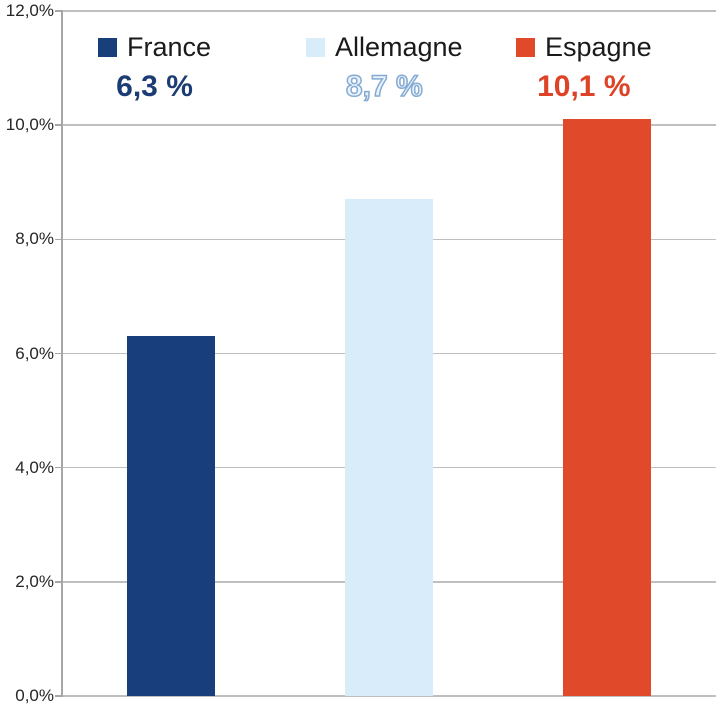  I want to click on y-tick-label: 12,0%, so click(29, 10).